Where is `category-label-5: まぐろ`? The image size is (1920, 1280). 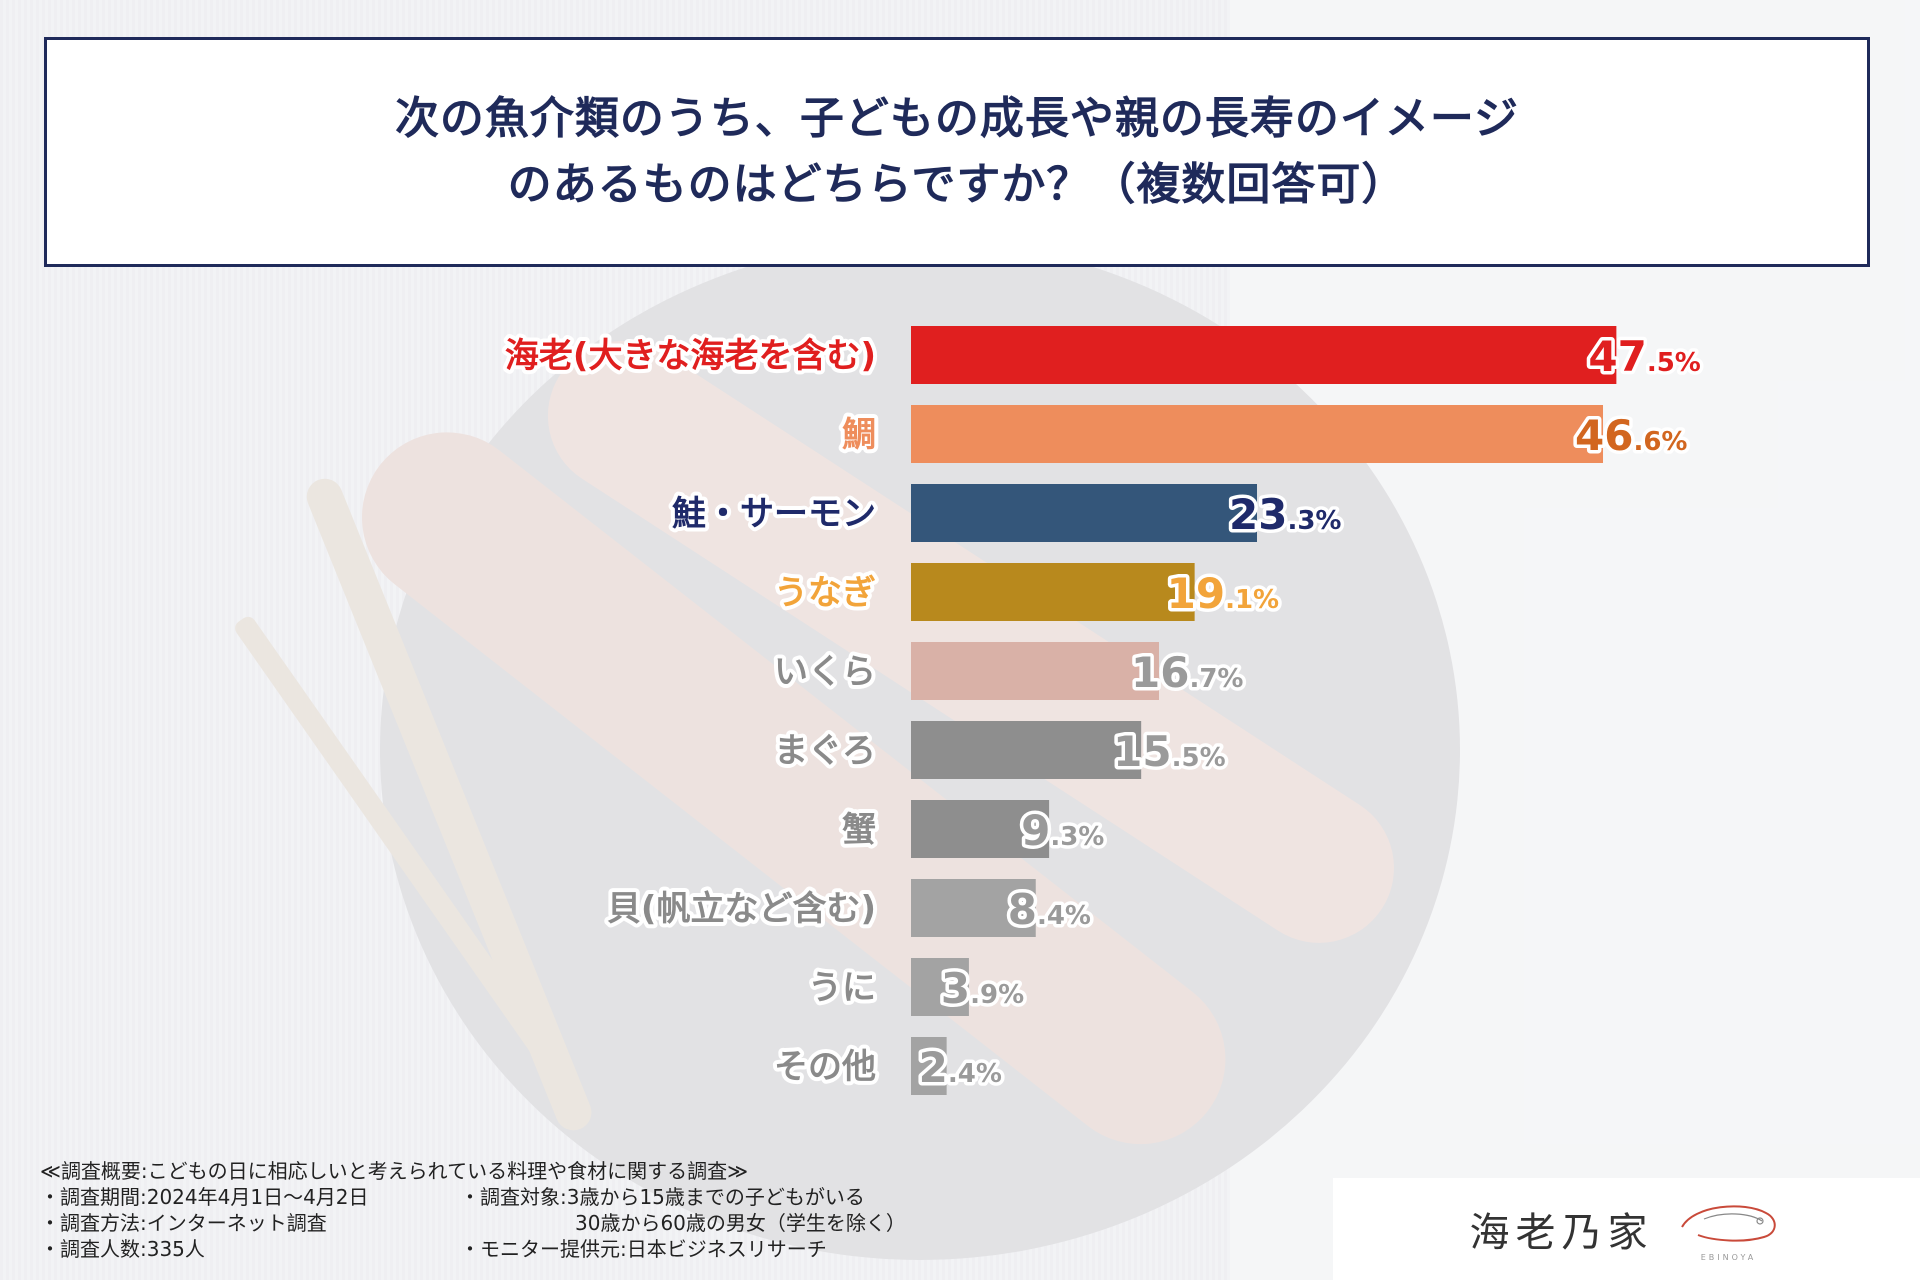 category-label-5: まぐろ is located at coordinates (825, 751).